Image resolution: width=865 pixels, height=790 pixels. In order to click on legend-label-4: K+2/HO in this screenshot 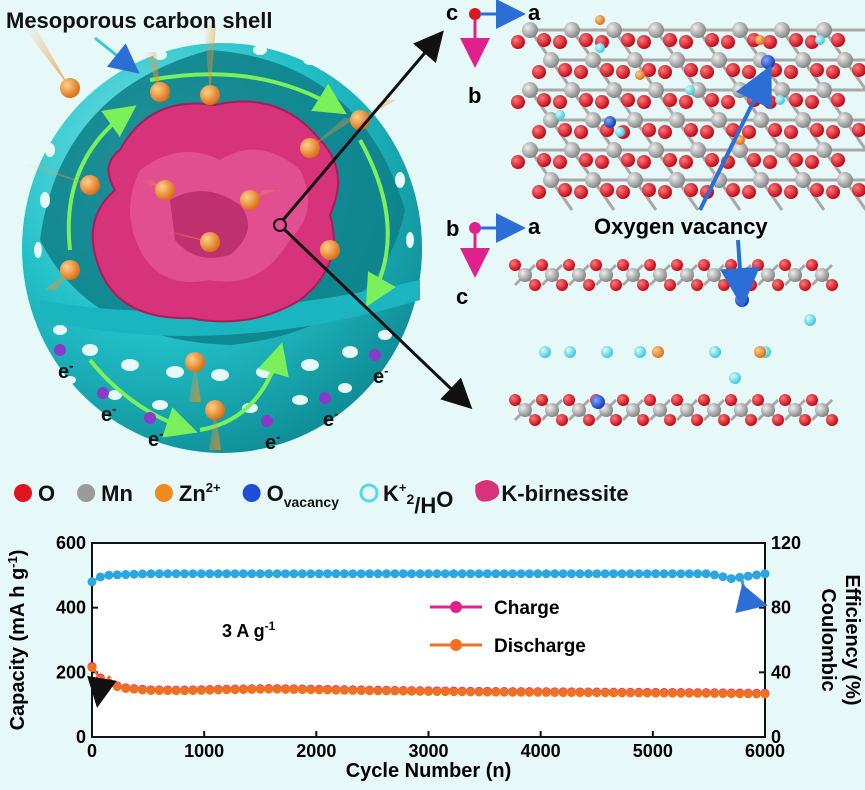, I will do `click(418, 499)`.